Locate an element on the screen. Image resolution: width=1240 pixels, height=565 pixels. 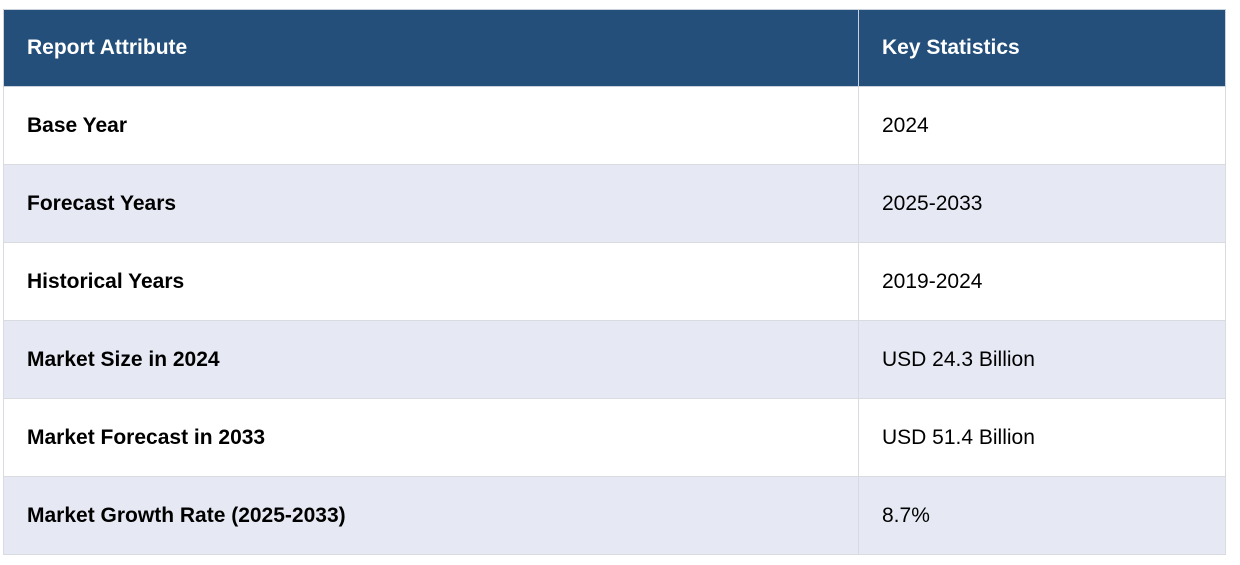
table-row: Market Growth Rate (2025-2033) 8.7% is located at coordinates (614, 515).